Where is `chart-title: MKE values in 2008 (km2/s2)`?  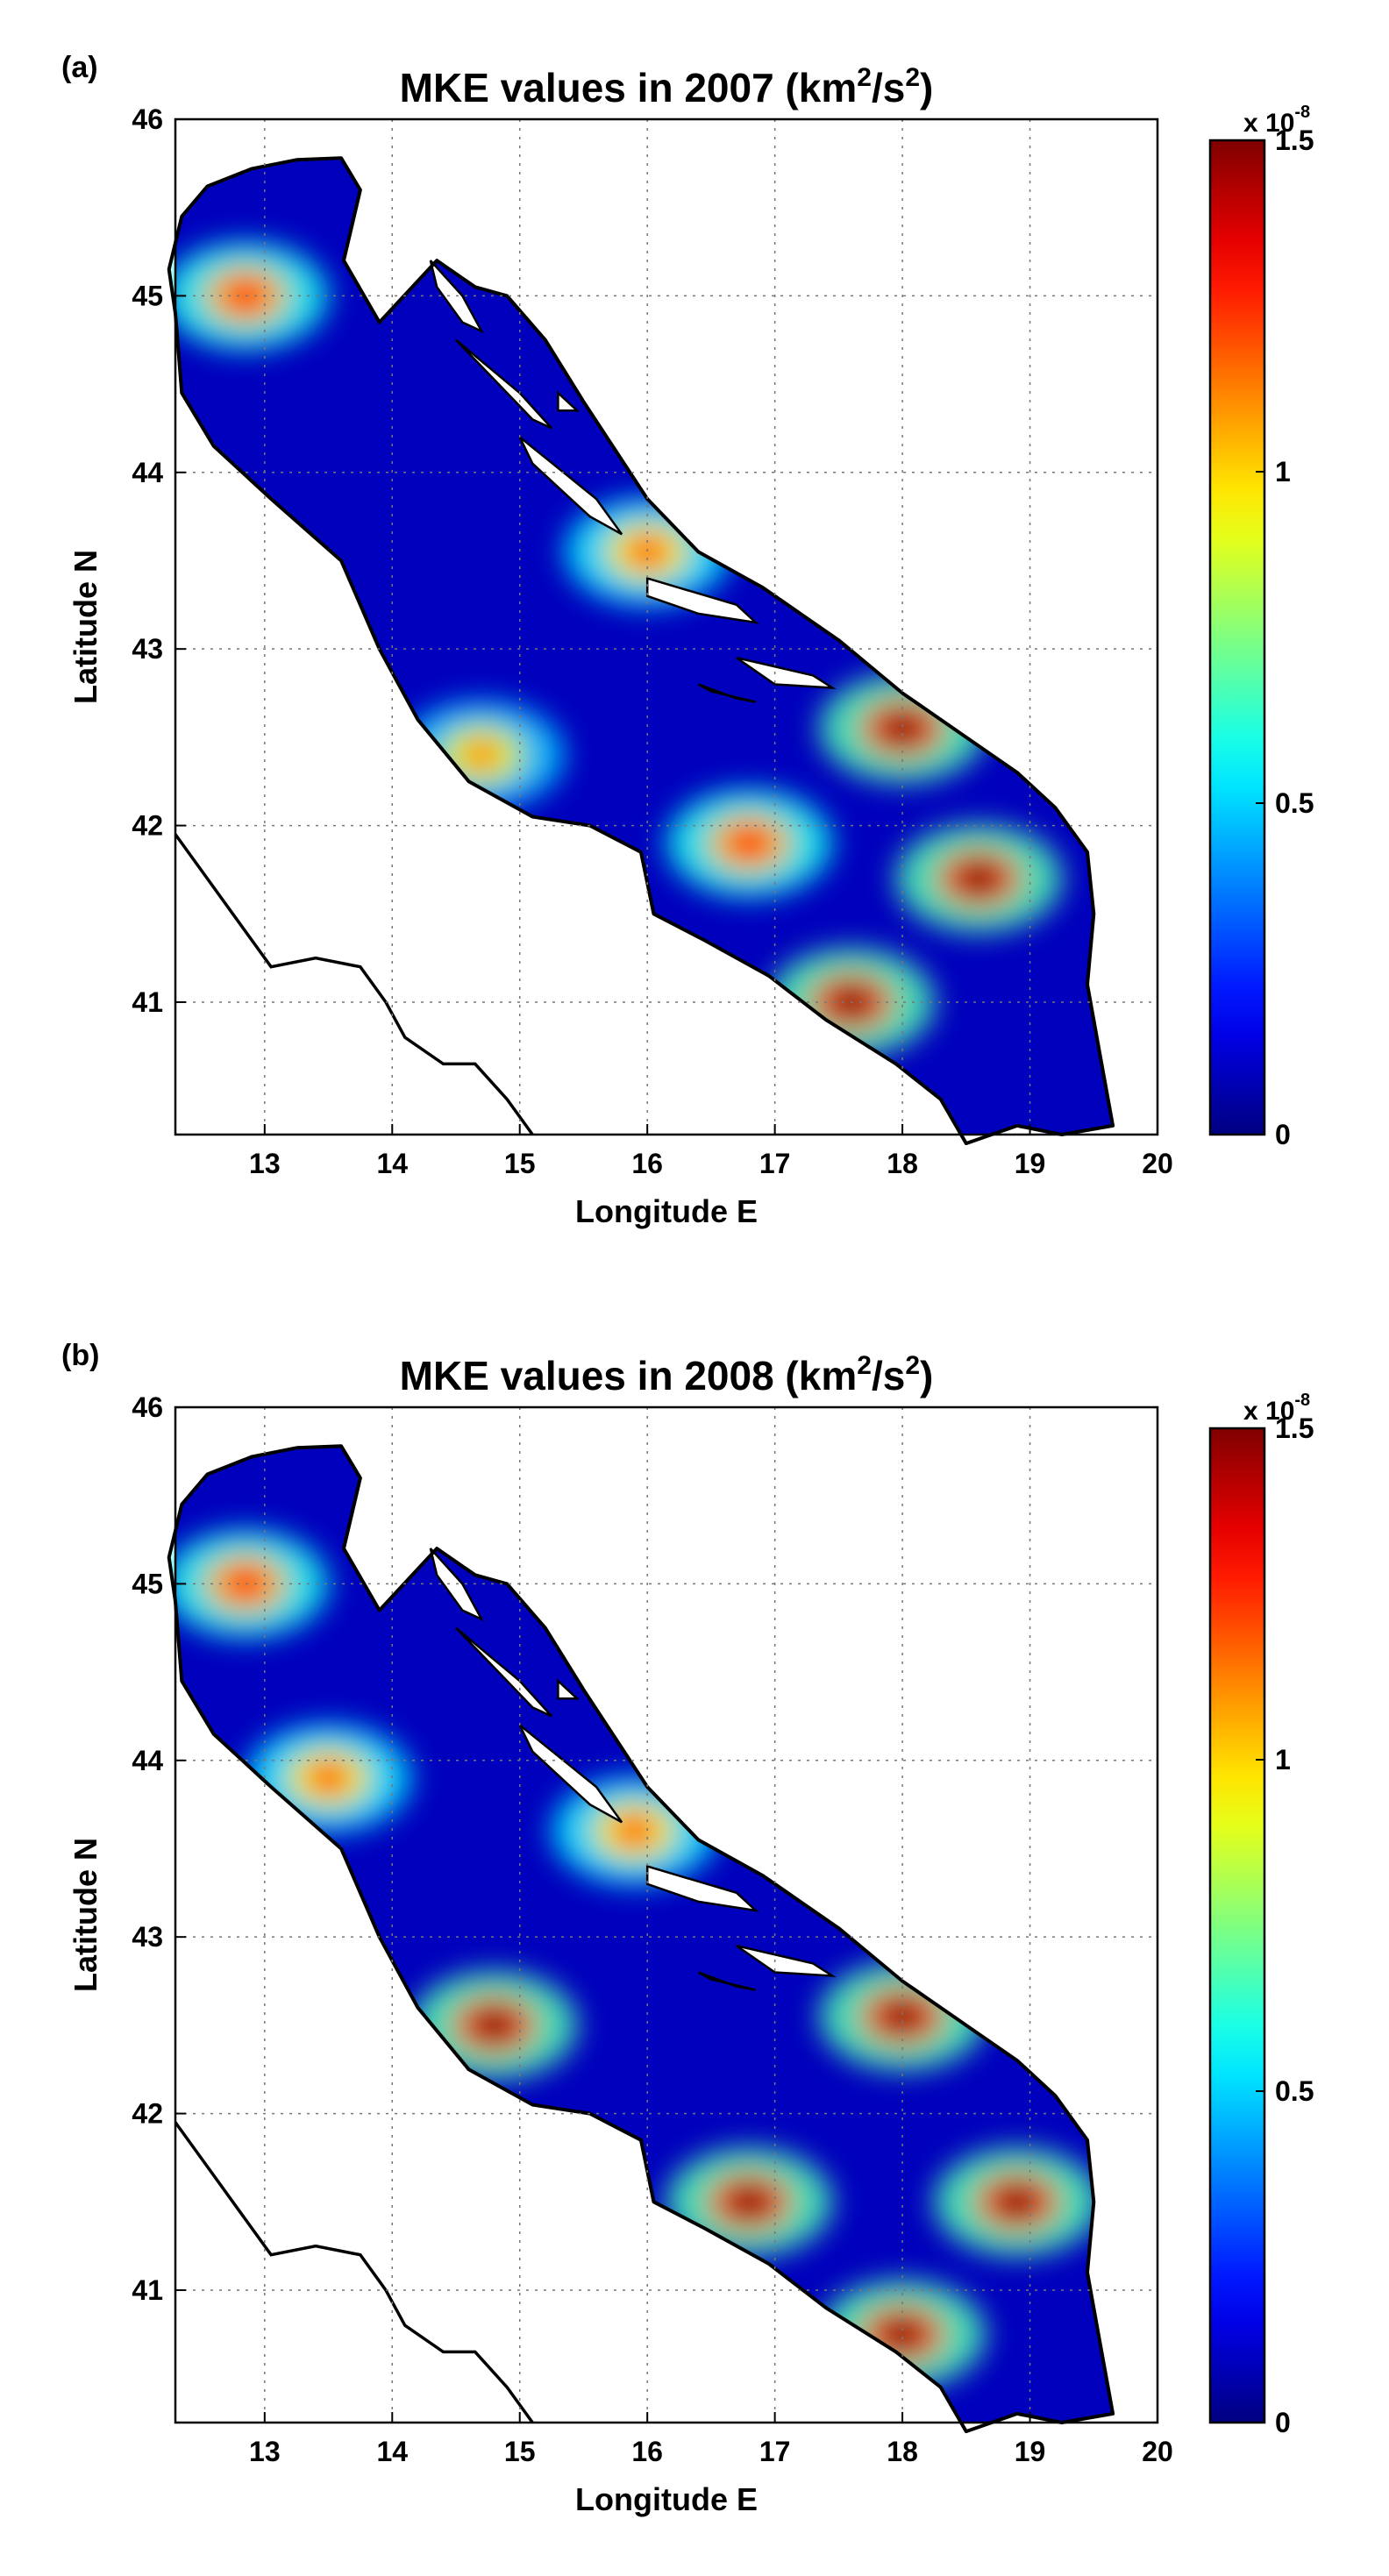 chart-title: MKE values in 2008 (km2/s2) is located at coordinates (667, 1374).